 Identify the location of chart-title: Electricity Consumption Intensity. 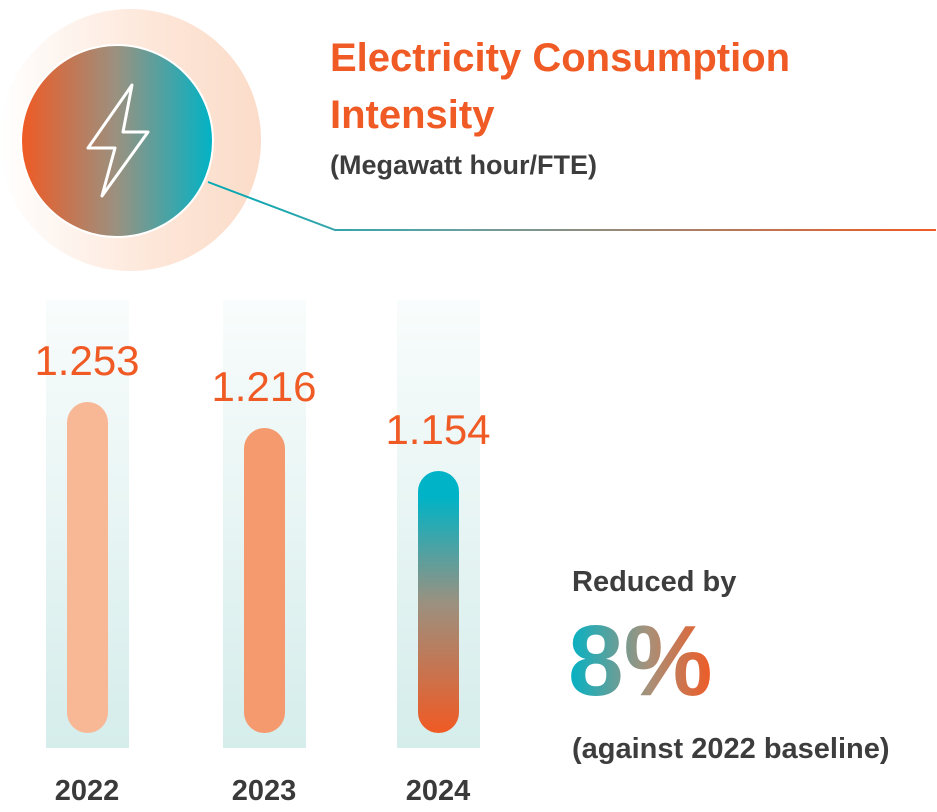
(560, 86).